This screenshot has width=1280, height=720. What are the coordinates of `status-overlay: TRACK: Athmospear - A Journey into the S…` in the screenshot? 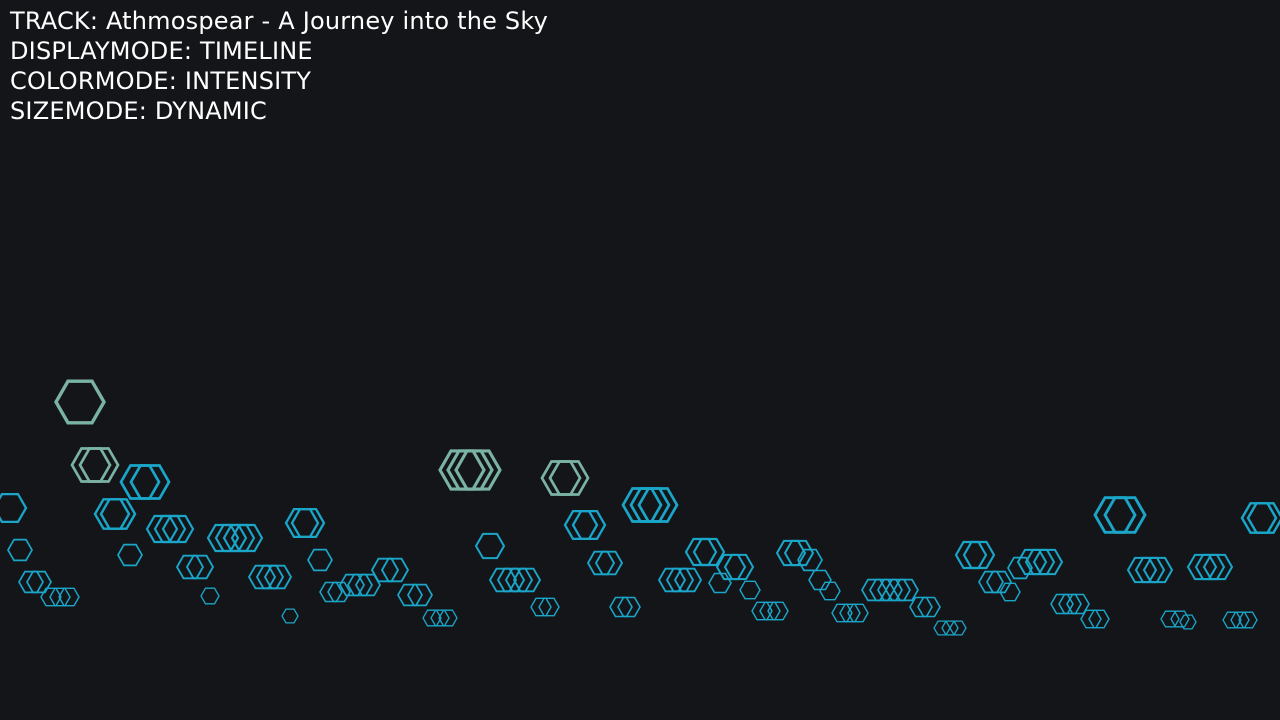 It's located at (279, 66).